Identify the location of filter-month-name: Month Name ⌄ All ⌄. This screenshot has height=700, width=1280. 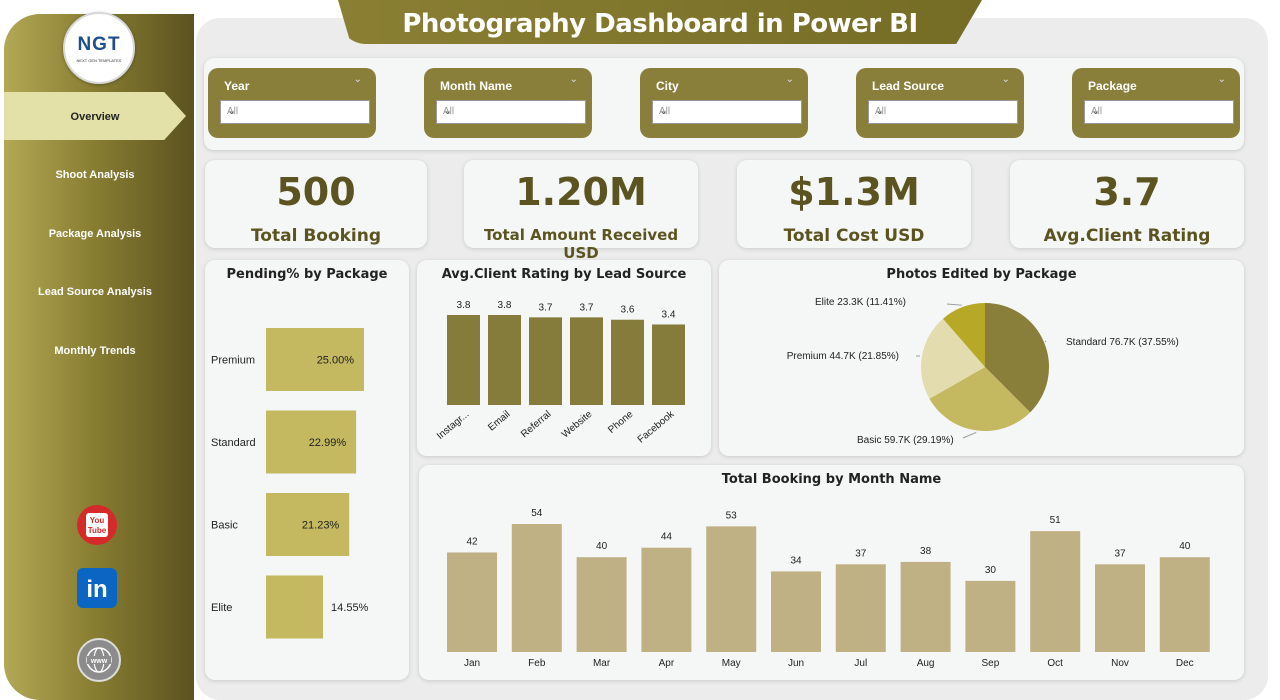
(508, 103).